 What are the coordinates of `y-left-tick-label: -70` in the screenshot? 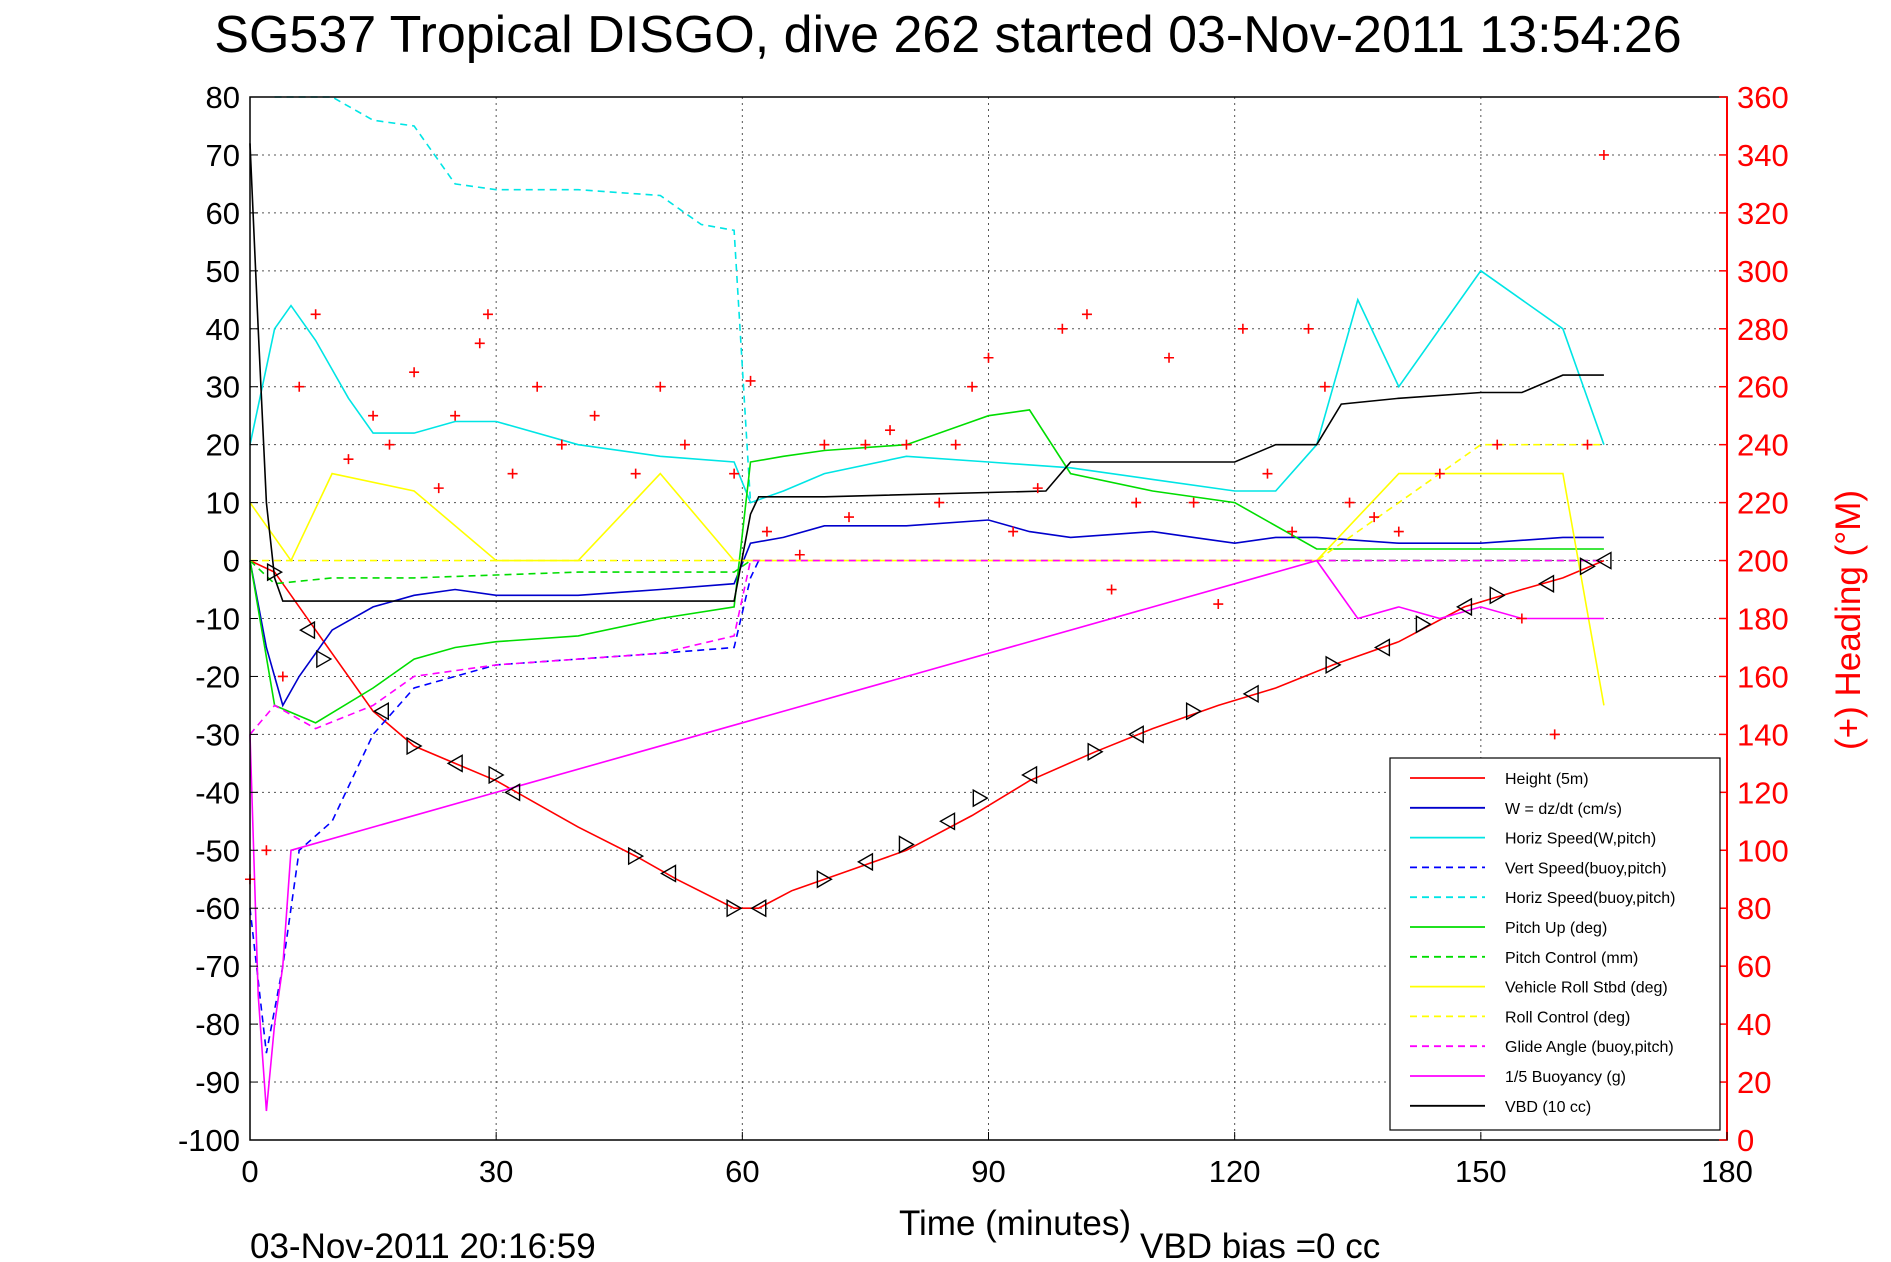 It's located at (217, 966).